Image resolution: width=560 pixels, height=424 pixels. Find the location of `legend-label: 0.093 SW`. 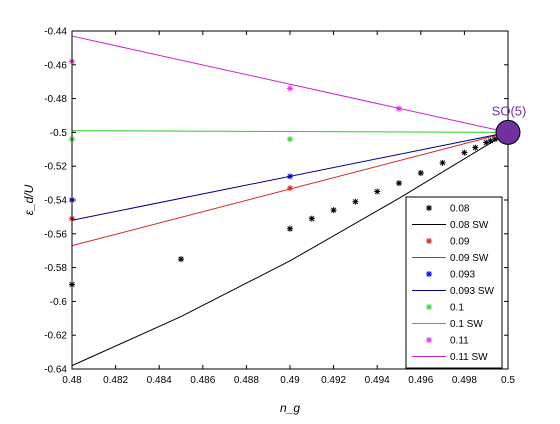

legend-label: 0.093 SW is located at coordinates (472, 291).